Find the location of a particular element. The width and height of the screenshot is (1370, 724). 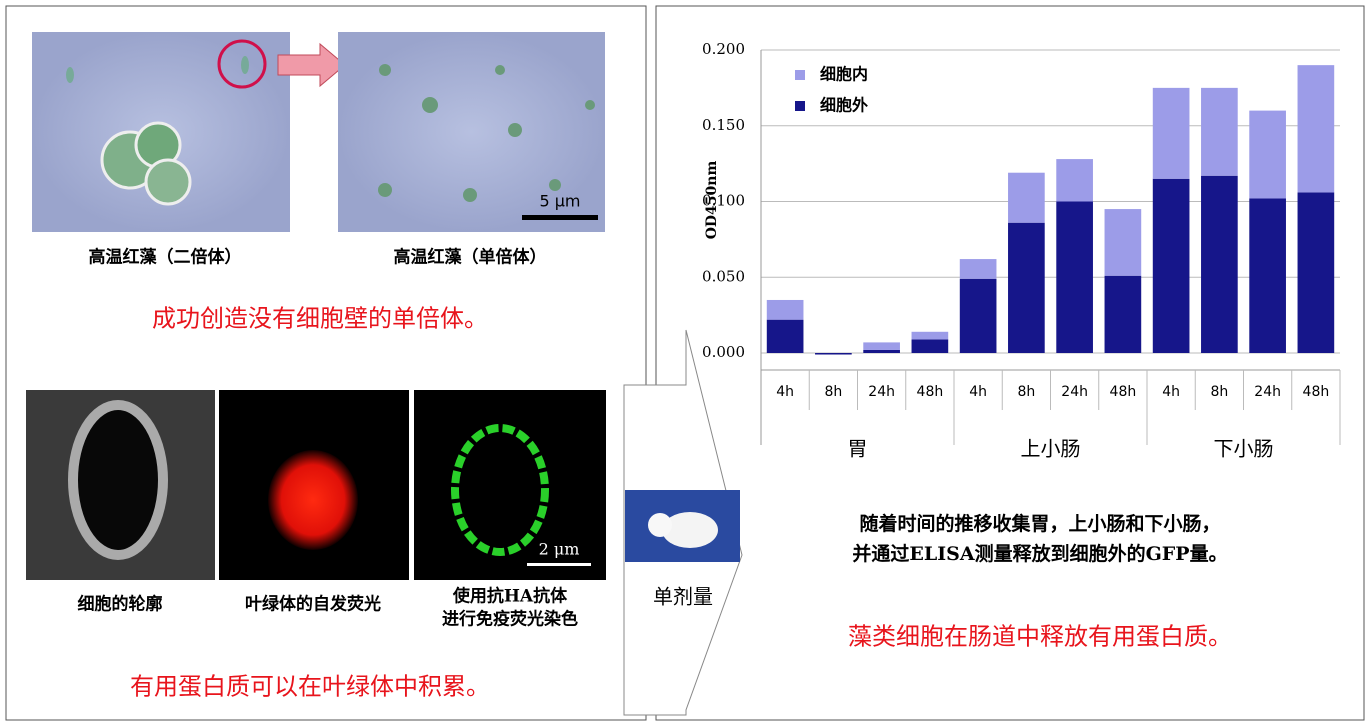

caption: 叶绿体的自发荧光 is located at coordinates (313, 604).